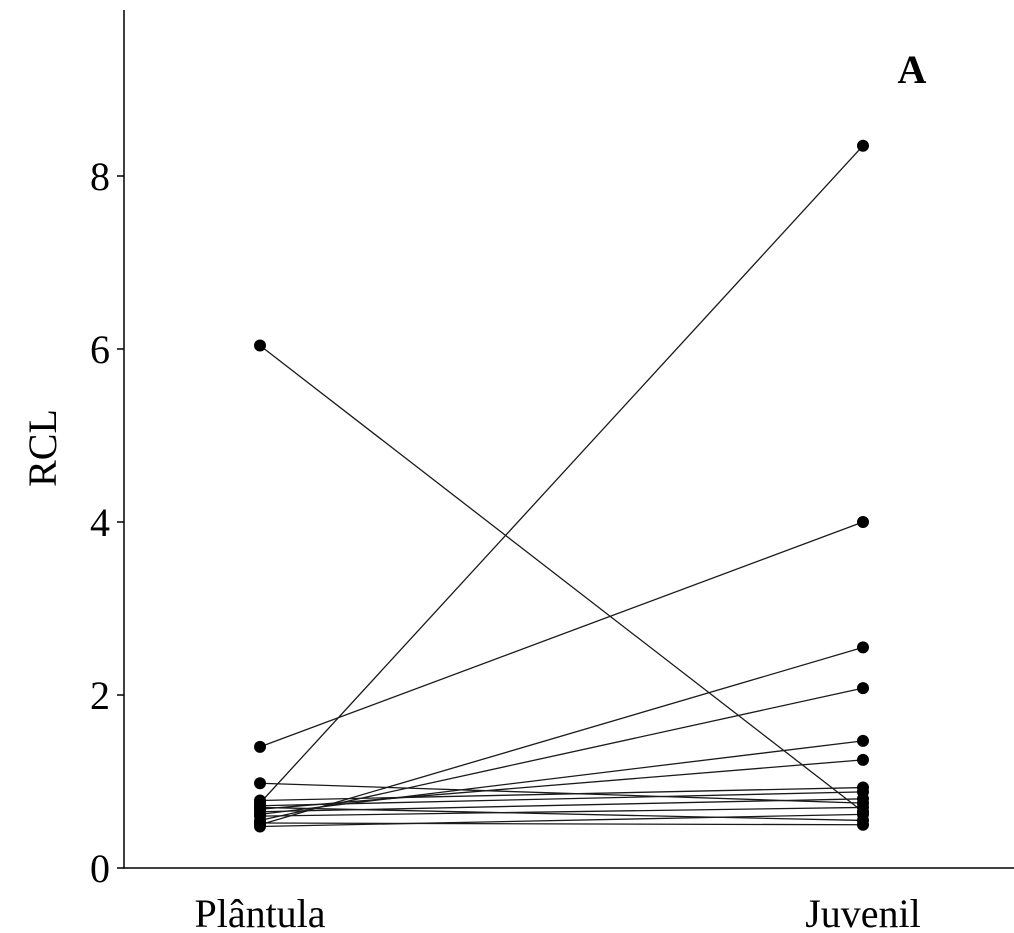 This screenshot has height=933, width=1014. What do you see at coordinates (863, 912) in the screenshot?
I see `x-tick-label: Juvenil` at bounding box center [863, 912].